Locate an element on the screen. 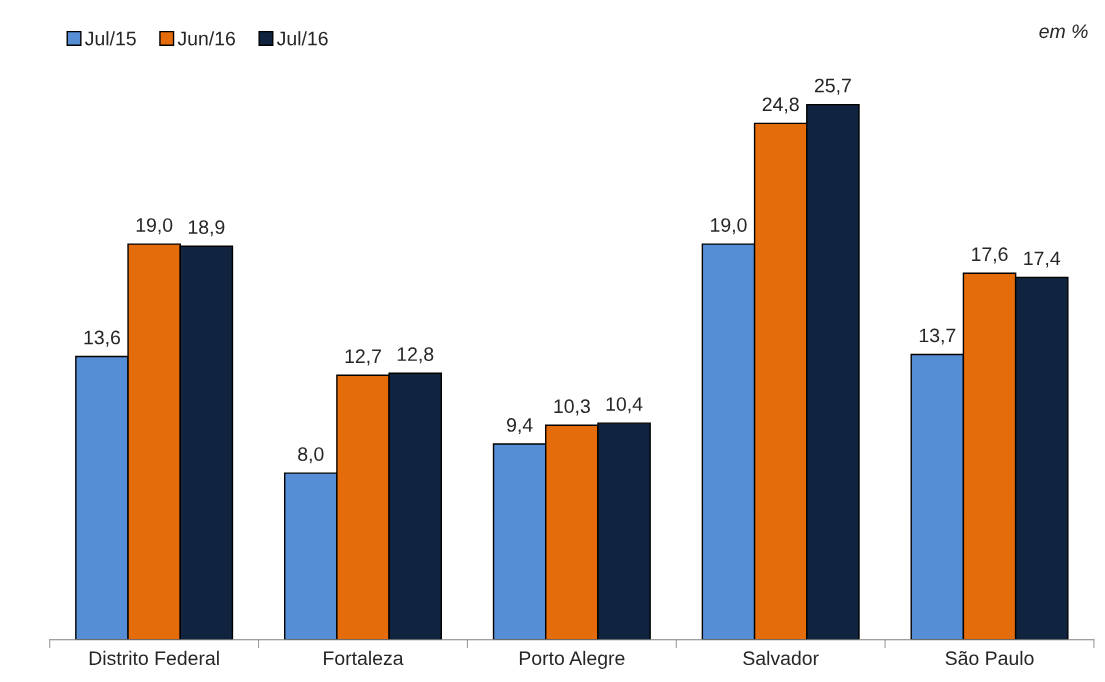  data-label: 10,3 is located at coordinates (572, 407).